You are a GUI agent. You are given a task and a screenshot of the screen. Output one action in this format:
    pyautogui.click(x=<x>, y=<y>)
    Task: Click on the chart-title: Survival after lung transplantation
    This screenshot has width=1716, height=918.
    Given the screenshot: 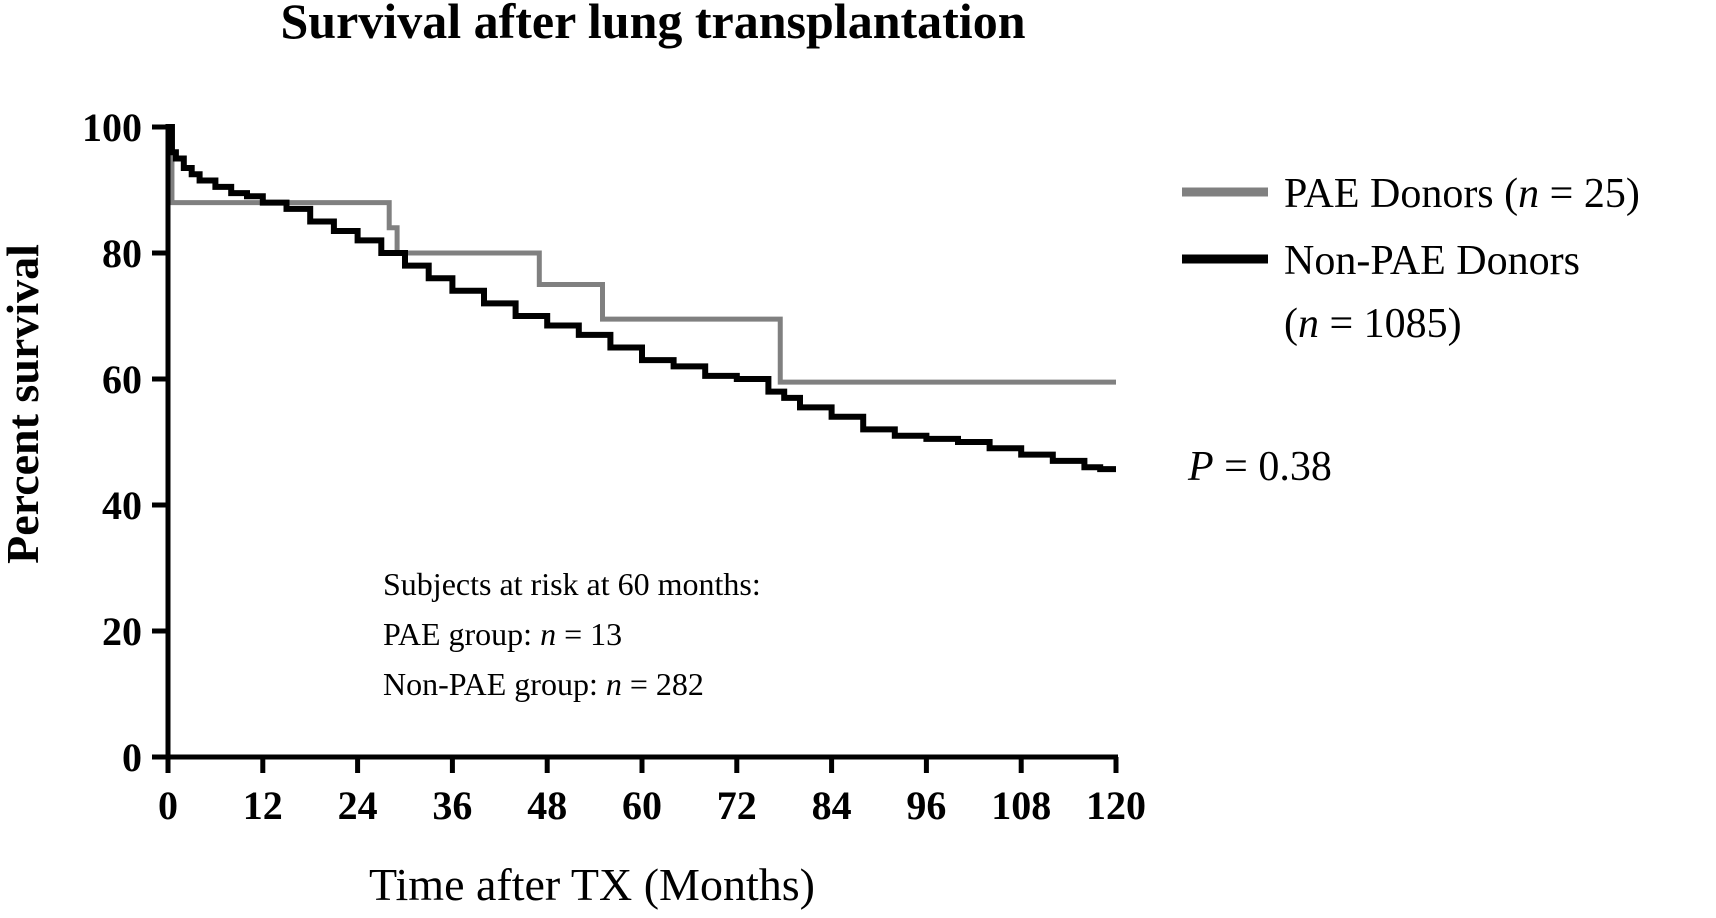 What is the action you would take?
    pyautogui.click(x=653, y=24)
    